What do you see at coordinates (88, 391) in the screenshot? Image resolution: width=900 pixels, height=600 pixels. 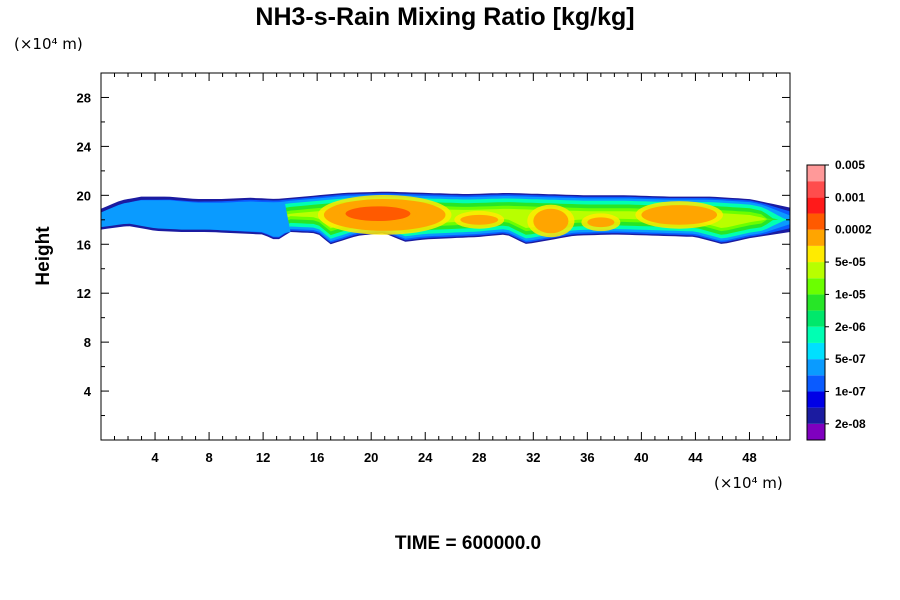 I see `y-tick-label: 4` at bounding box center [88, 391].